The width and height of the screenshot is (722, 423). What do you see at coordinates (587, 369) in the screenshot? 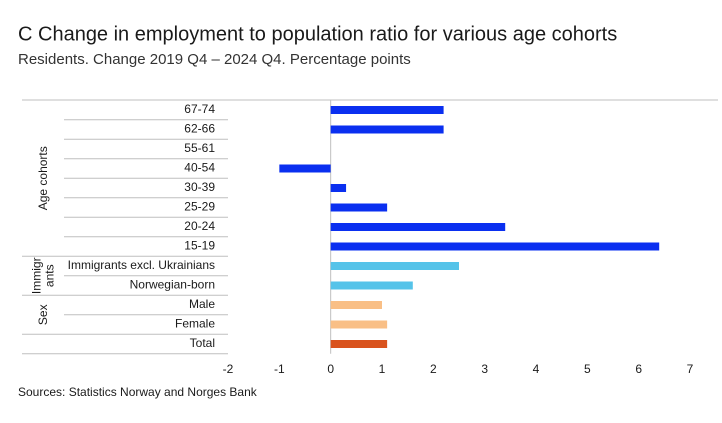
I see `x-tick-label: 5` at bounding box center [587, 369].